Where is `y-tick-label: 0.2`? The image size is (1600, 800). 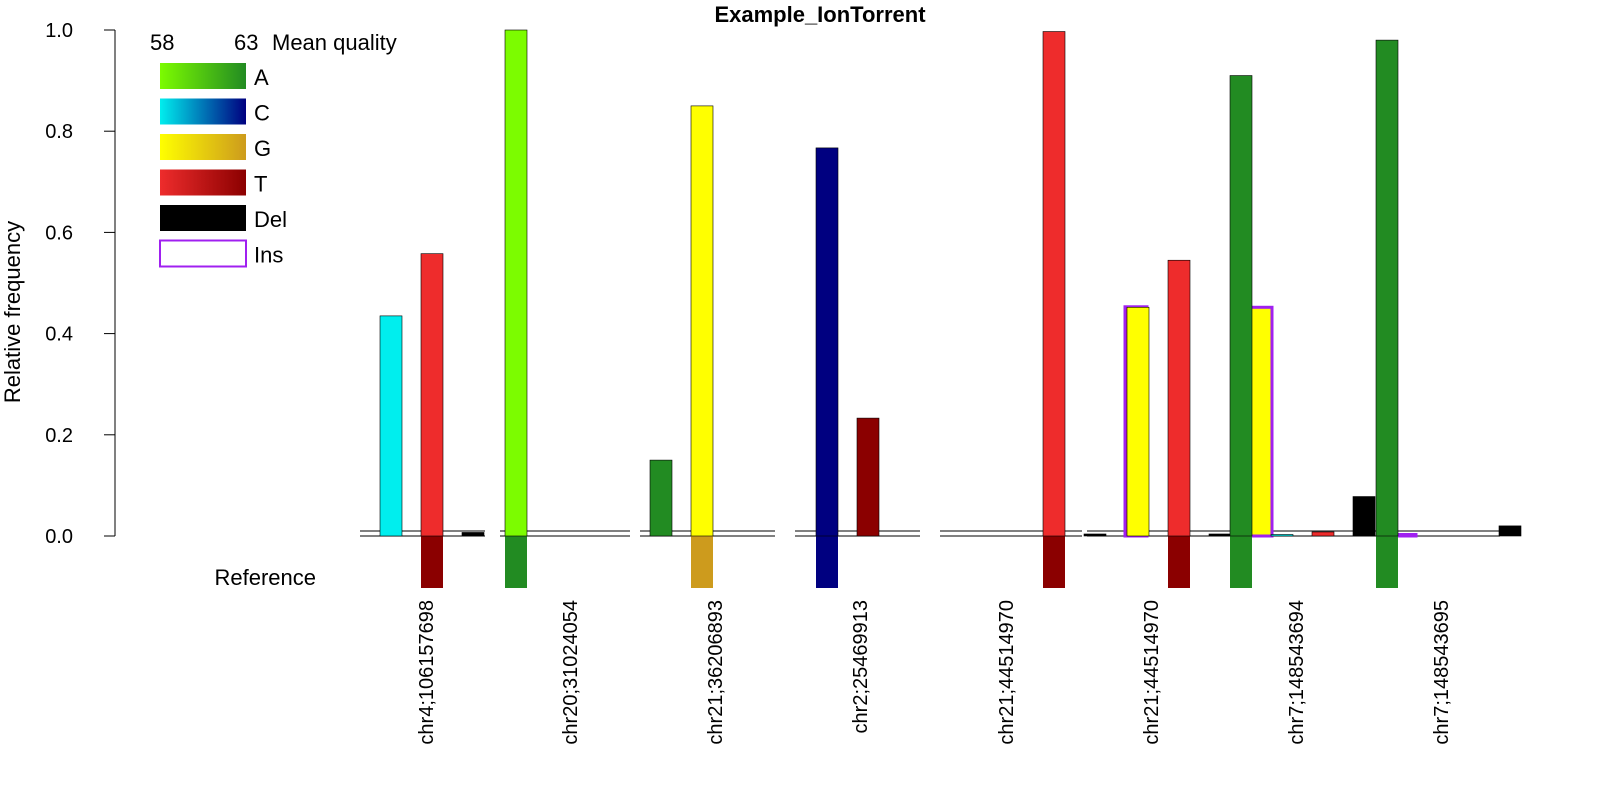
y-tick-label: 0.2 is located at coordinates (59, 436).